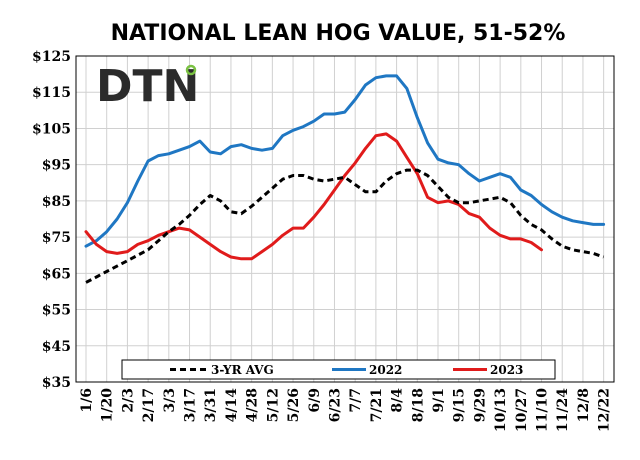 The image size is (640, 460). Describe the element at coordinates (51, 57) in the screenshot. I see `y-tick-label: $125` at that location.